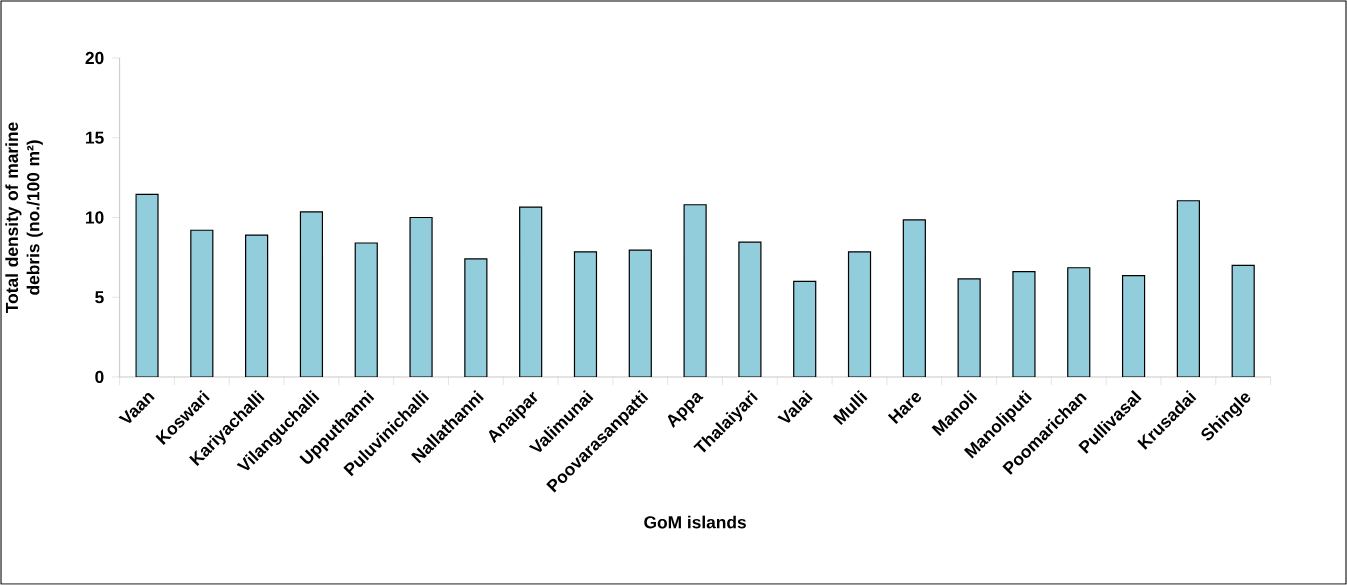 Image resolution: width=1347 pixels, height=585 pixels. I want to click on y-tick-label: 5, so click(99, 297).